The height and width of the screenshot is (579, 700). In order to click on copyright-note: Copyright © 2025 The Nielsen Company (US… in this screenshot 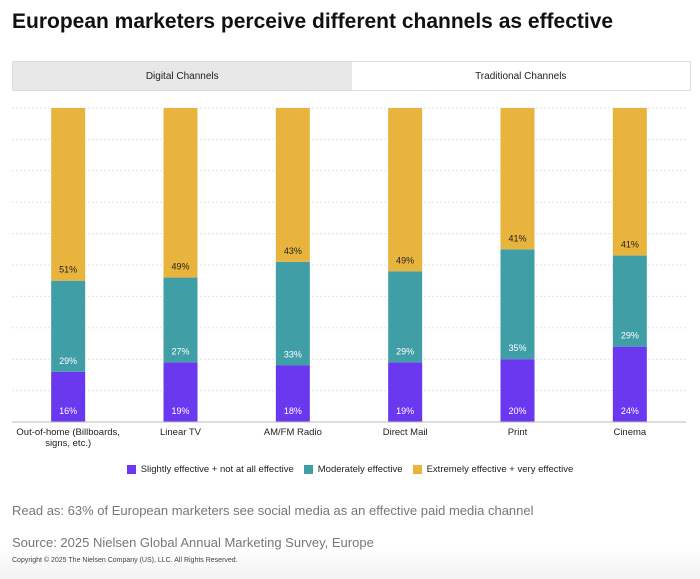, I will do `click(125, 560)`.